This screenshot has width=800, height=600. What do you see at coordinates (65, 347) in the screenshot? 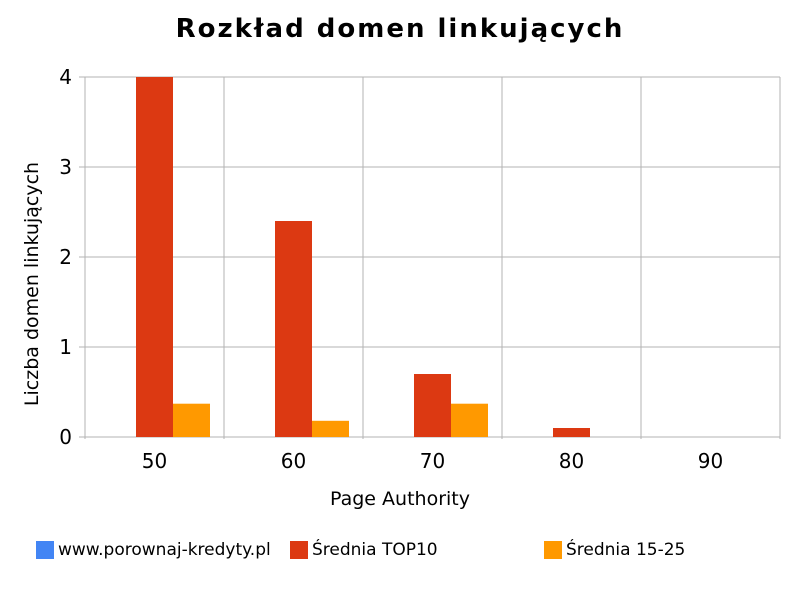
I see `y-tick-label: 1` at bounding box center [65, 347].